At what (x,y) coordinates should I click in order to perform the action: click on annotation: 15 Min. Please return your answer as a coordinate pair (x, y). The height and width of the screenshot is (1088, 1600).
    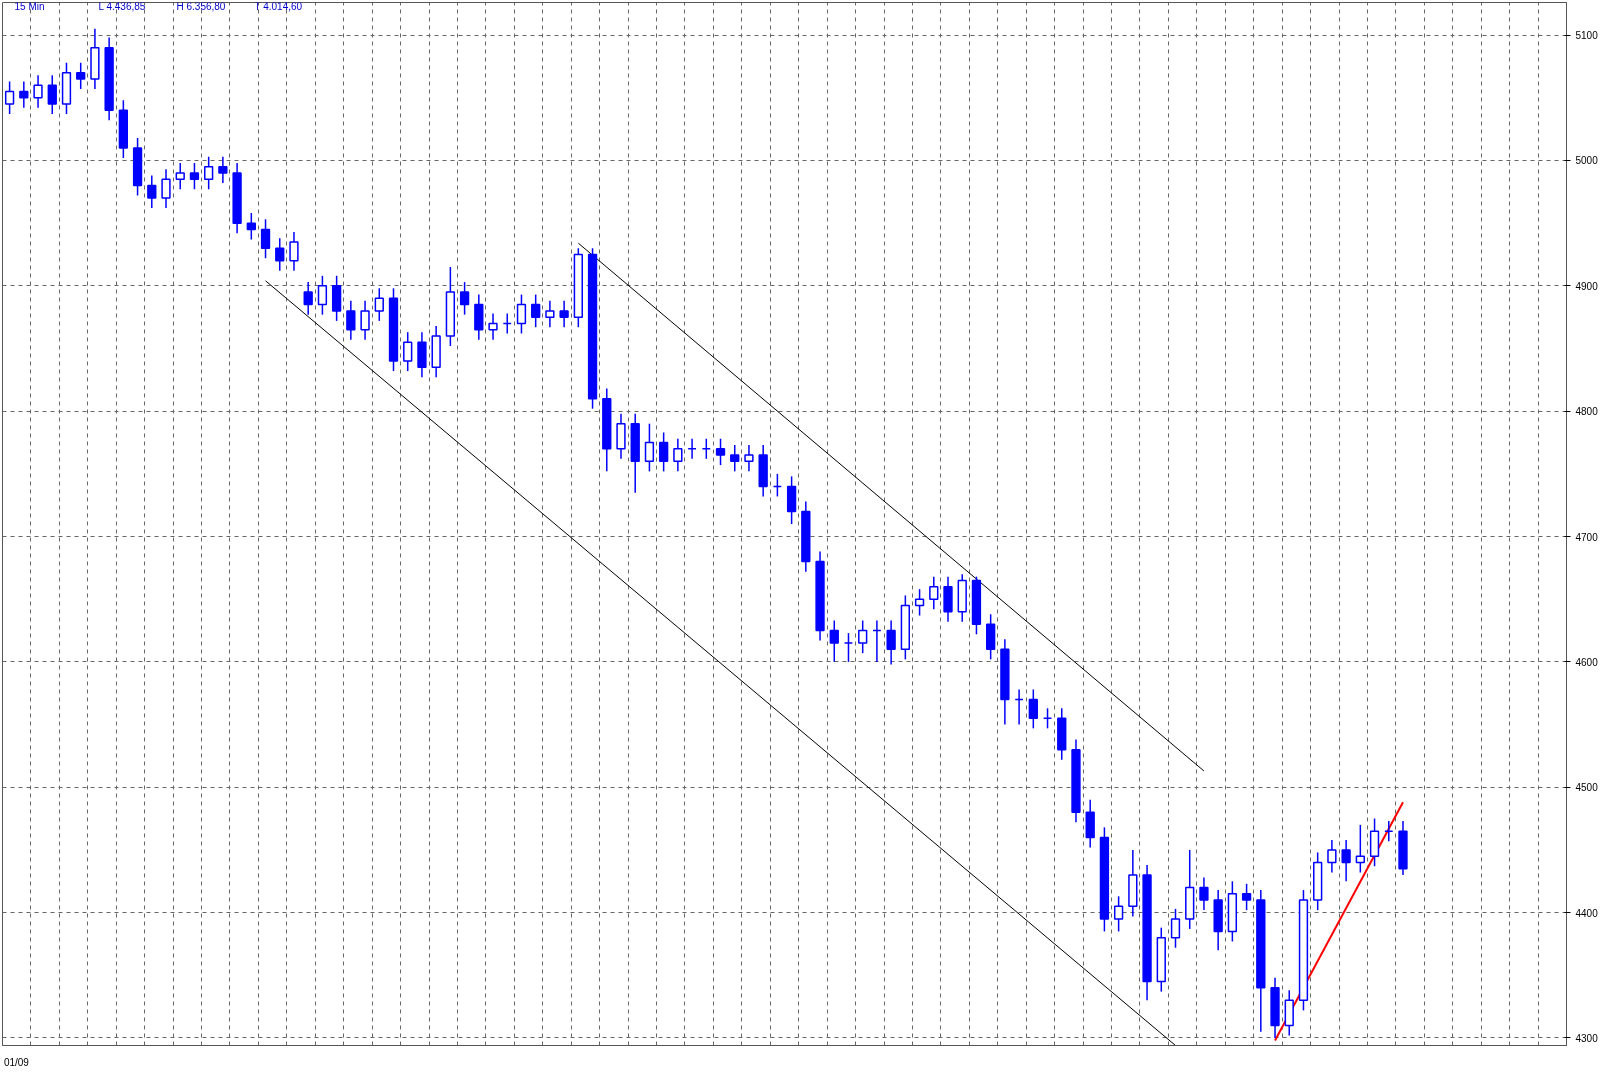
    Looking at the image, I should click on (29, 6).